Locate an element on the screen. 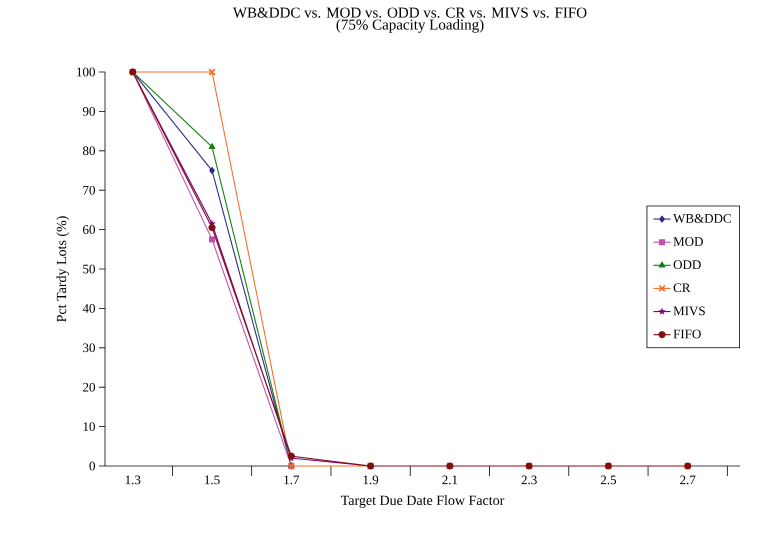  chart-subtitle: (75% Capacity Loading) is located at coordinates (410, 26).